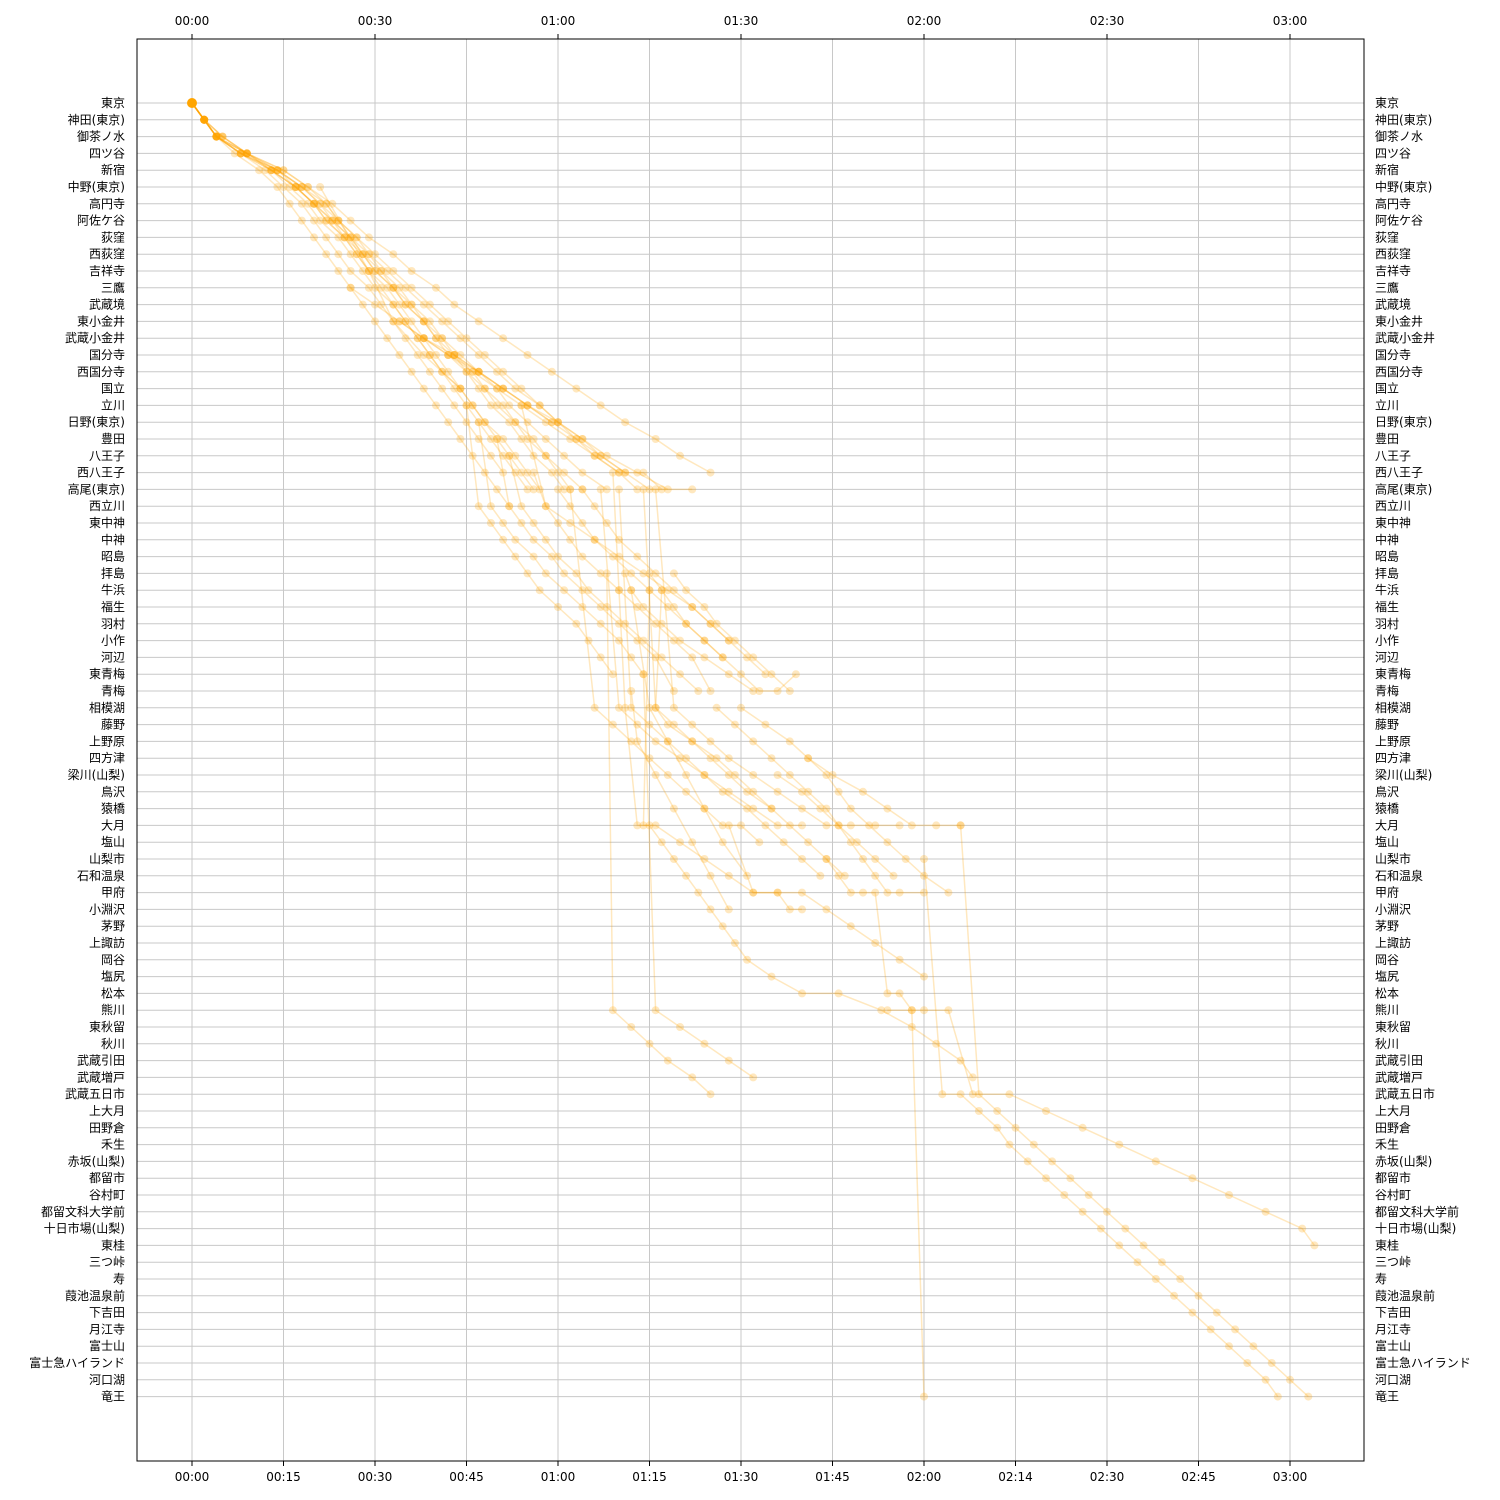  I want to click on station-label-left: 茅野, so click(113, 926).